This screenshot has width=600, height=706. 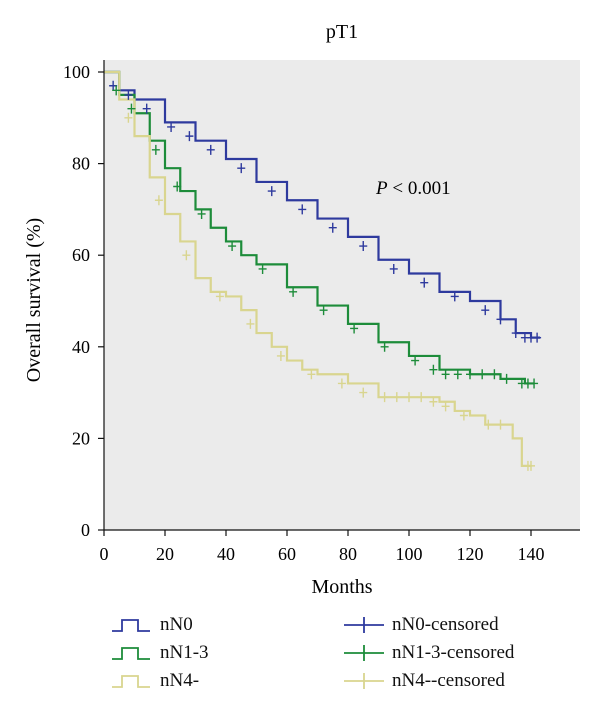 What do you see at coordinates (81, 347) in the screenshot?
I see `y-tick-label: 40` at bounding box center [81, 347].